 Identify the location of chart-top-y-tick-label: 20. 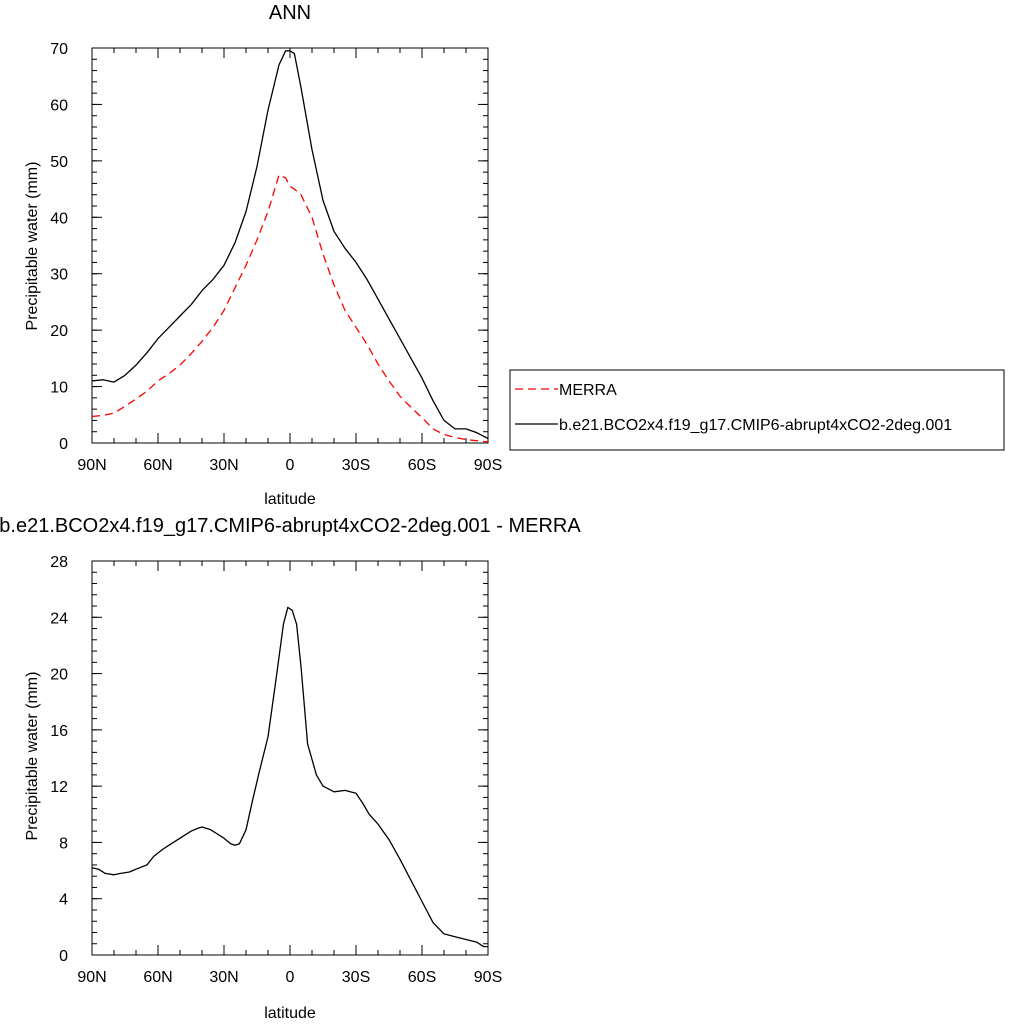
(59, 331).